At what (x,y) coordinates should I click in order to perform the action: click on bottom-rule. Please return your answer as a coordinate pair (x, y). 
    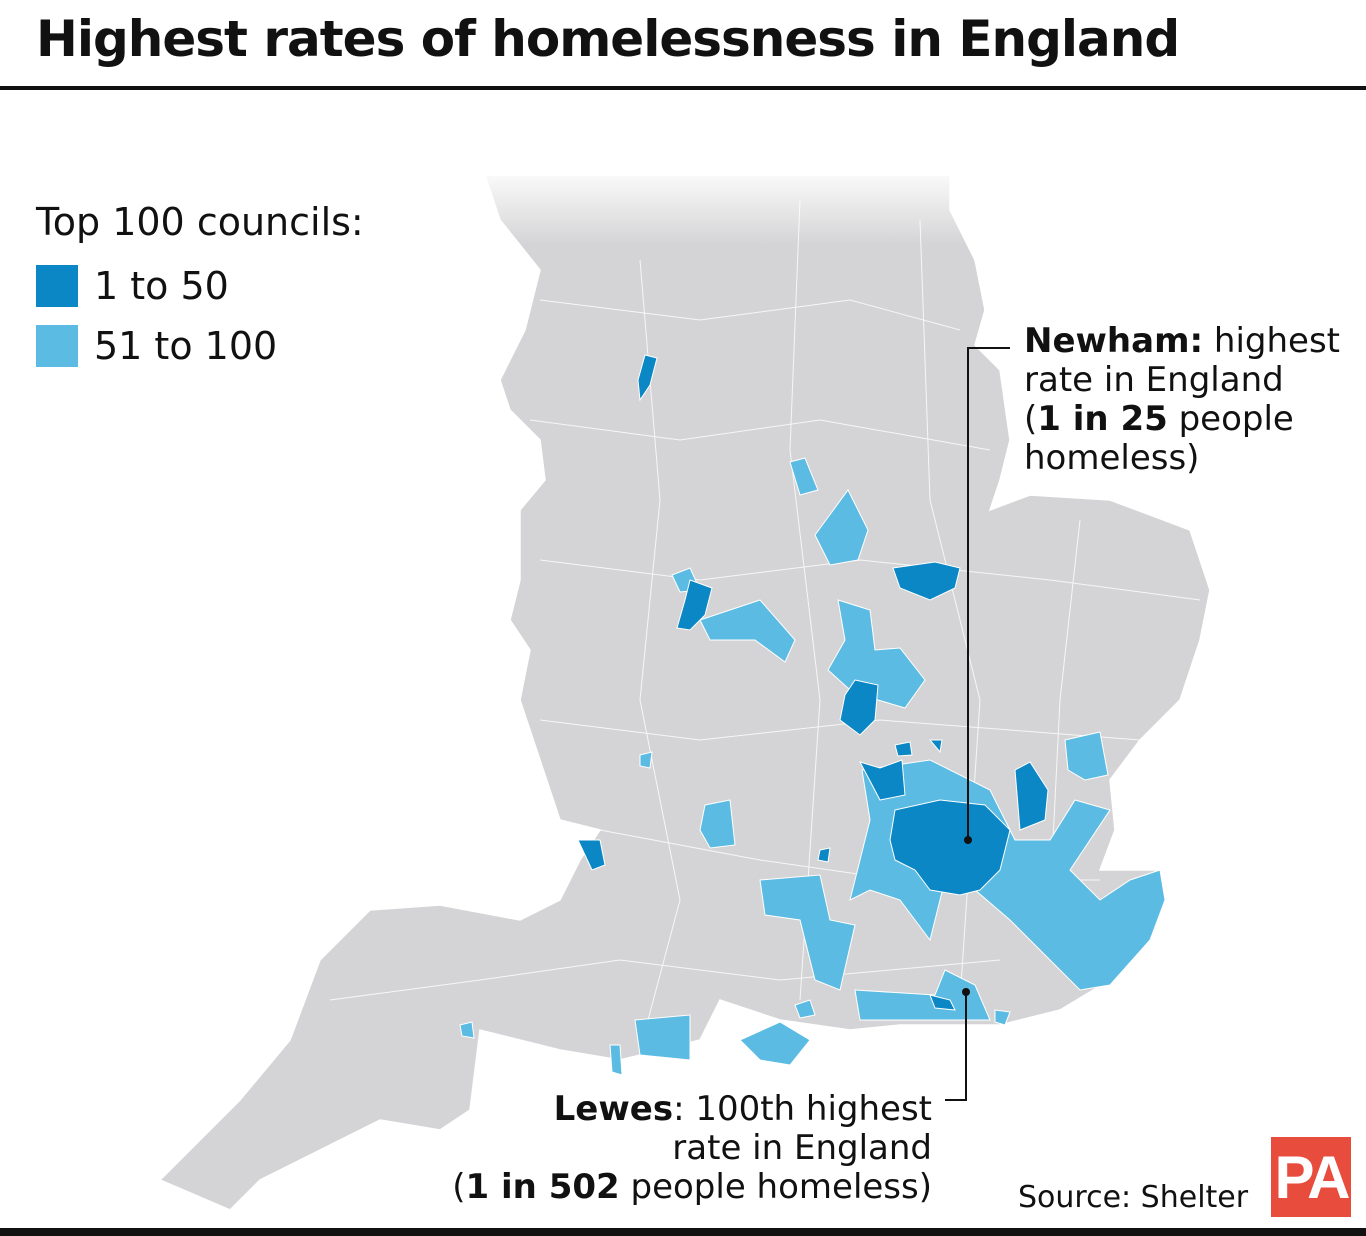
    Looking at the image, I should click on (683, 1232).